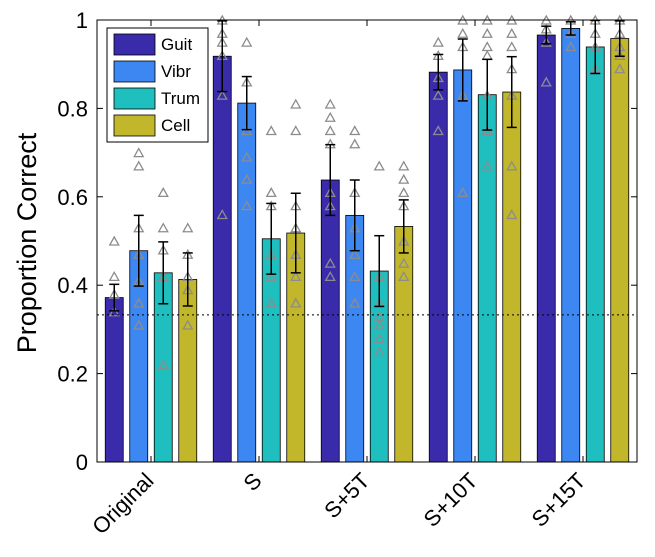 The height and width of the screenshot is (557, 655). Describe the element at coordinates (82, 20) in the screenshot. I see `y-tick-label: 1` at that location.